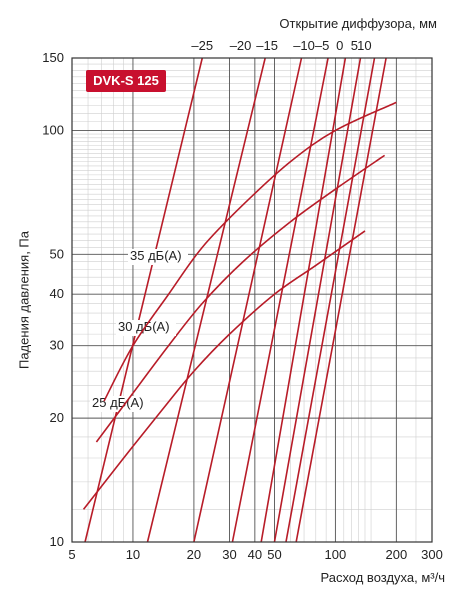  What do you see at coordinates (364, 45) in the screenshot?
I see `top-tick-label: 10` at bounding box center [364, 45].